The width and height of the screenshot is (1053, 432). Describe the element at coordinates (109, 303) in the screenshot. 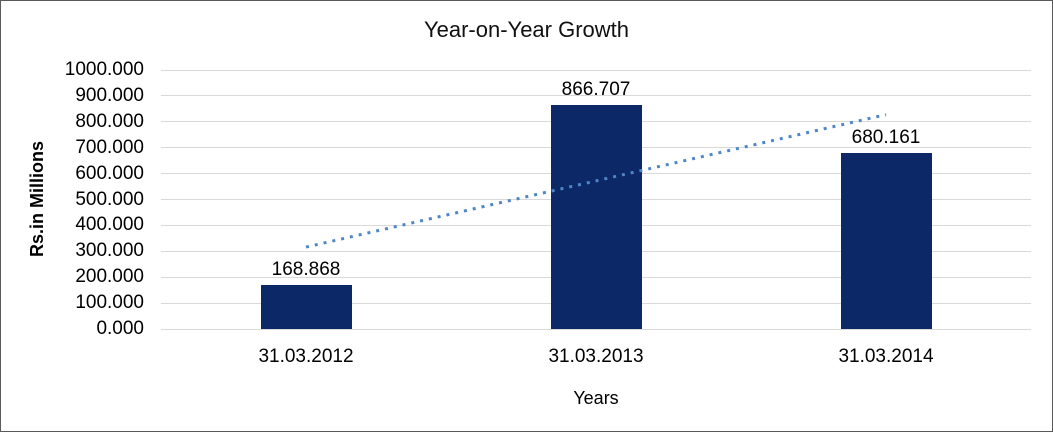

I see `y-axis-tick-label: 100.000` at that location.